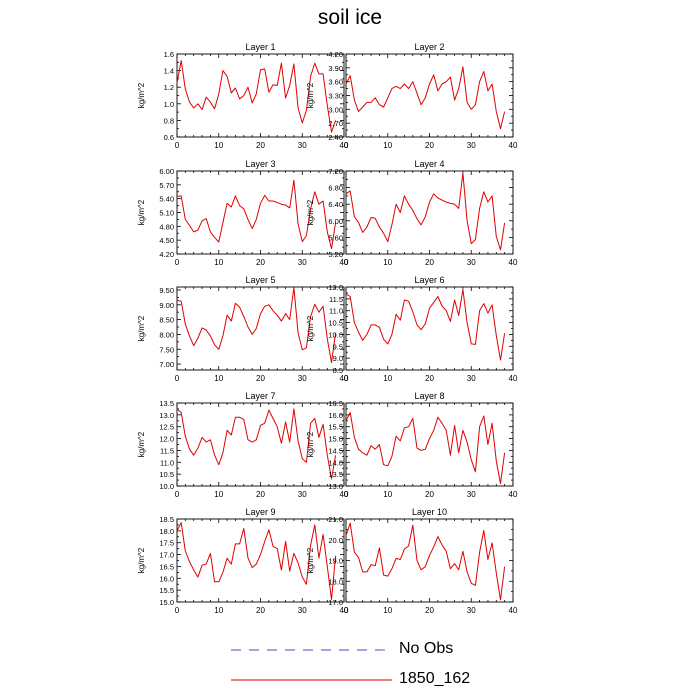 The height and width of the screenshot is (700, 700). What do you see at coordinates (335, 540) in the screenshot?
I see `y-tick-label: 20.0` at bounding box center [335, 540].